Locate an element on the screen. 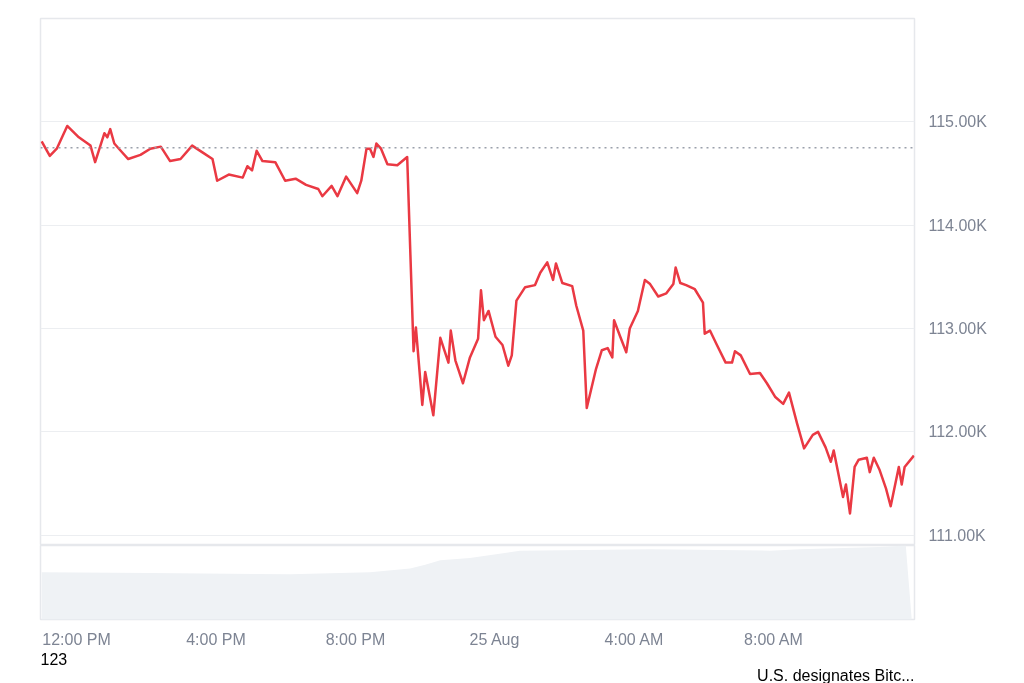  y-tick-label: 113.00K is located at coordinates (958, 328).